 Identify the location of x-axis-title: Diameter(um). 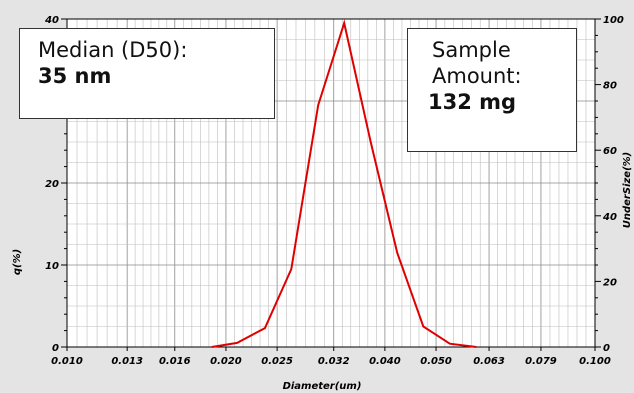
(322, 386).